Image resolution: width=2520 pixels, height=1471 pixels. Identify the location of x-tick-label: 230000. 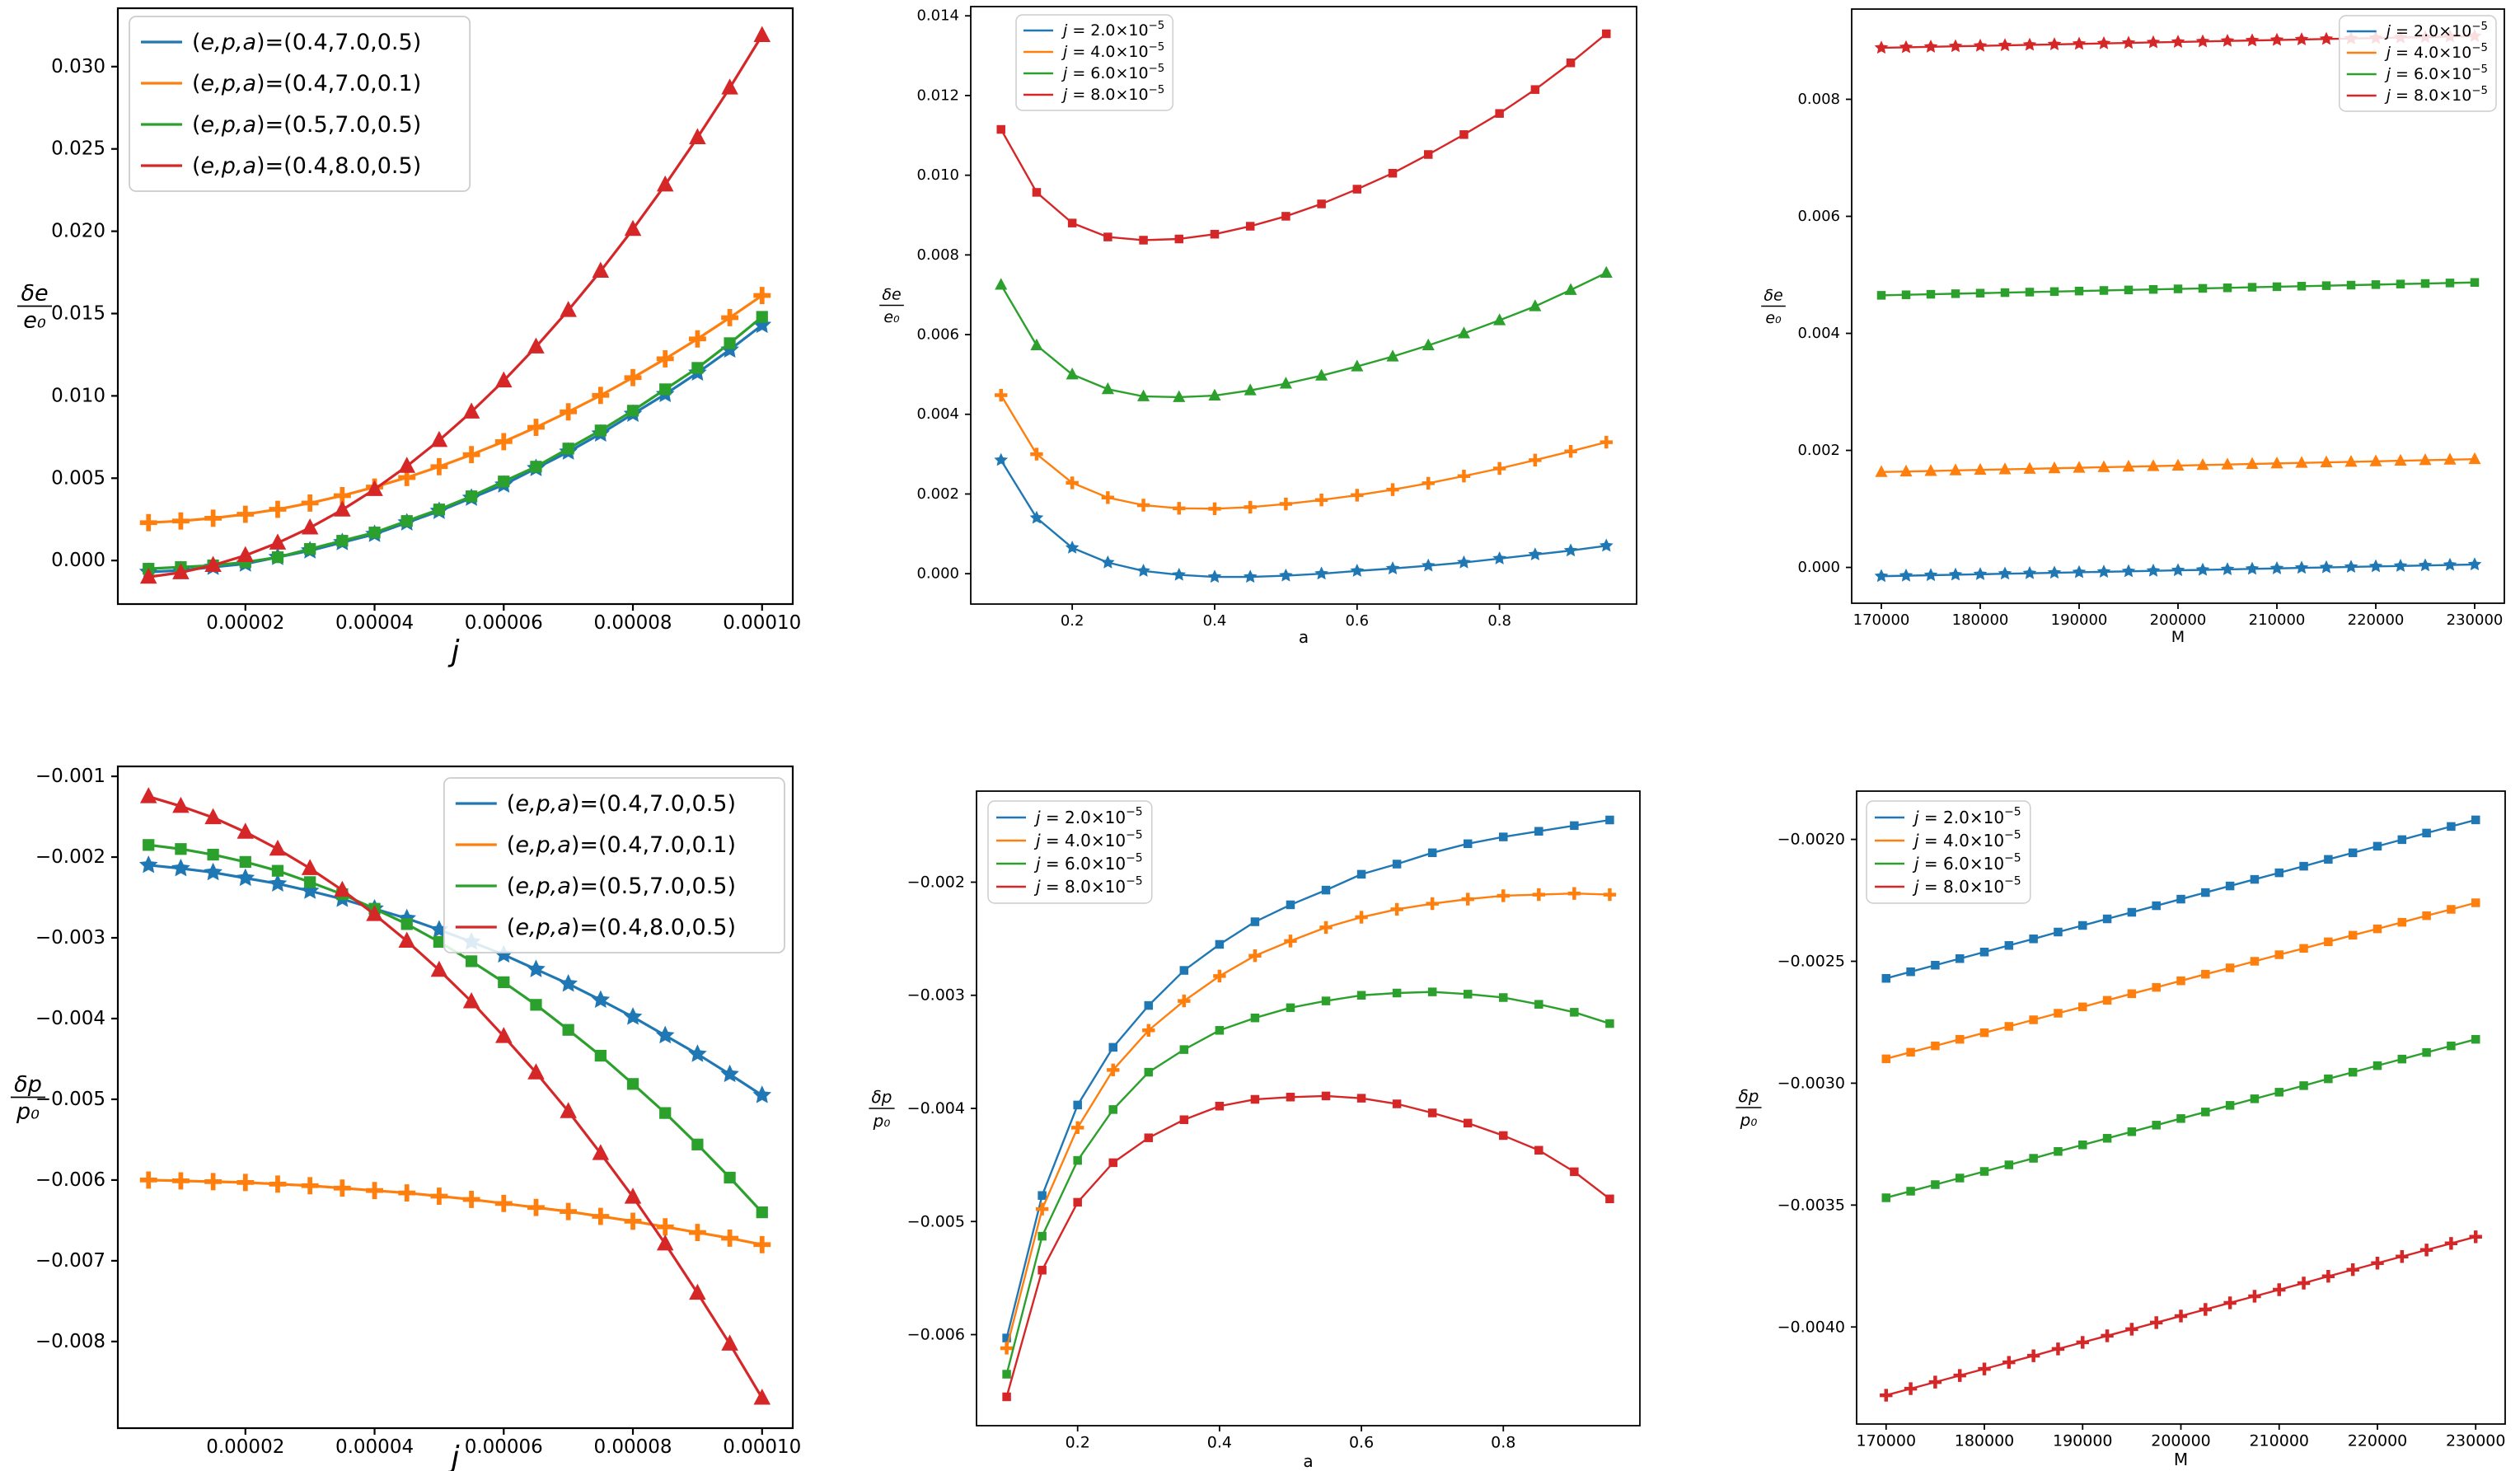
(2476, 1441).